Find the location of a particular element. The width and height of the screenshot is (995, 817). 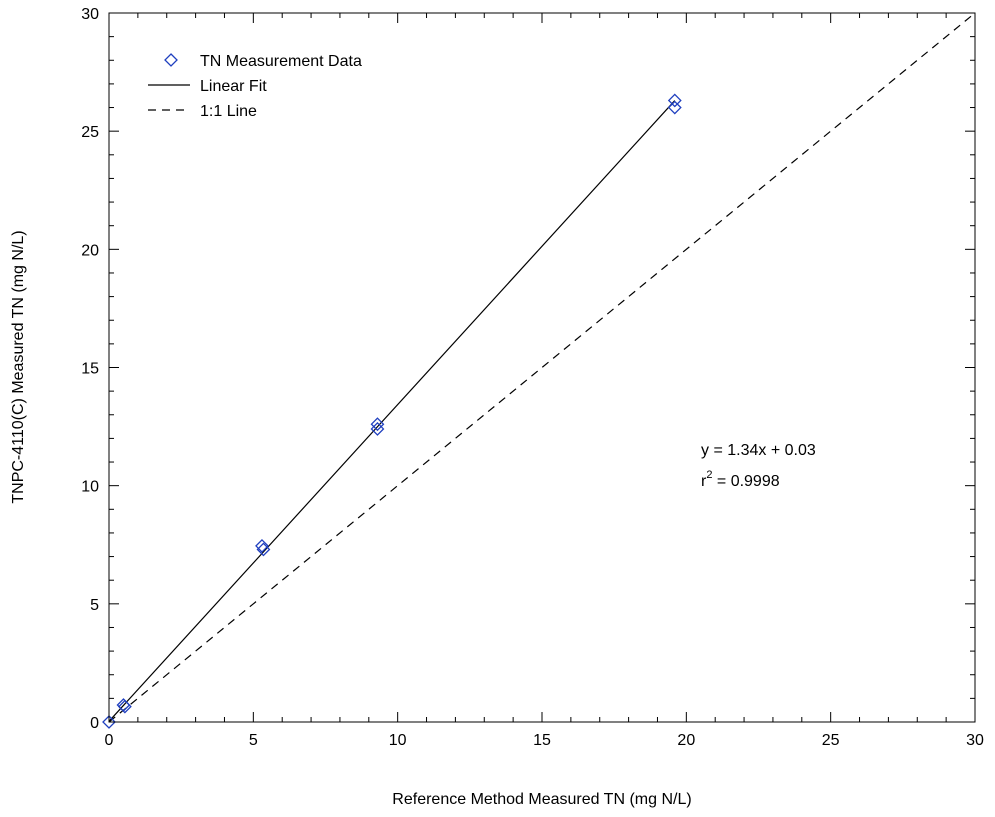

x-tick-label: 25 is located at coordinates (831, 740).